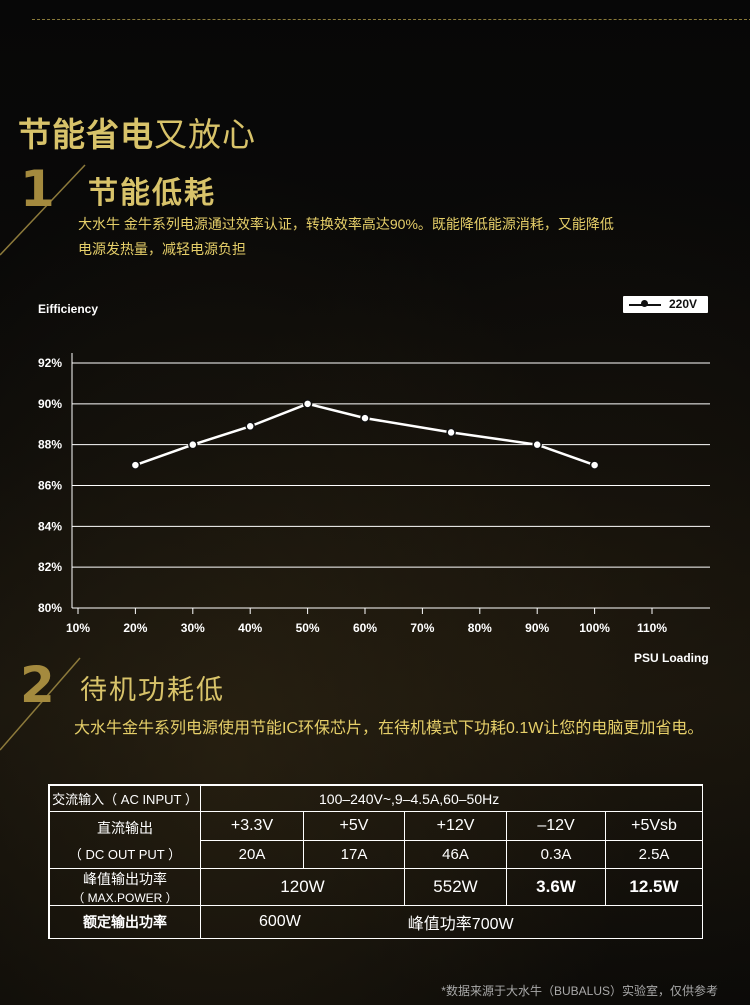  Describe the element at coordinates (302, 887) in the screenshot. I see `peak-value-3v3-5v: 120W` at that location.